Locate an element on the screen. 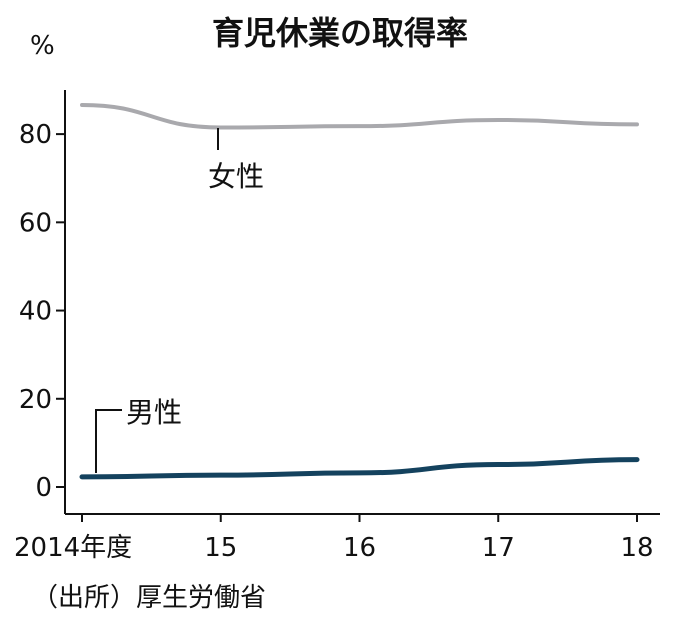  legend-label-male: 男性 is located at coordinates (154, 412).